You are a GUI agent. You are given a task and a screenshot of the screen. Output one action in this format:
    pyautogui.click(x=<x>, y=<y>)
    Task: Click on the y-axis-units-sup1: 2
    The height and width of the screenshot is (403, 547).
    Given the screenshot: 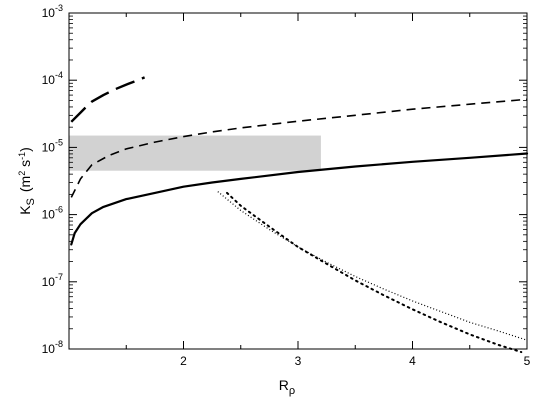 What is the action you would take?
    pyautogui.click(x=22, y=173)
    